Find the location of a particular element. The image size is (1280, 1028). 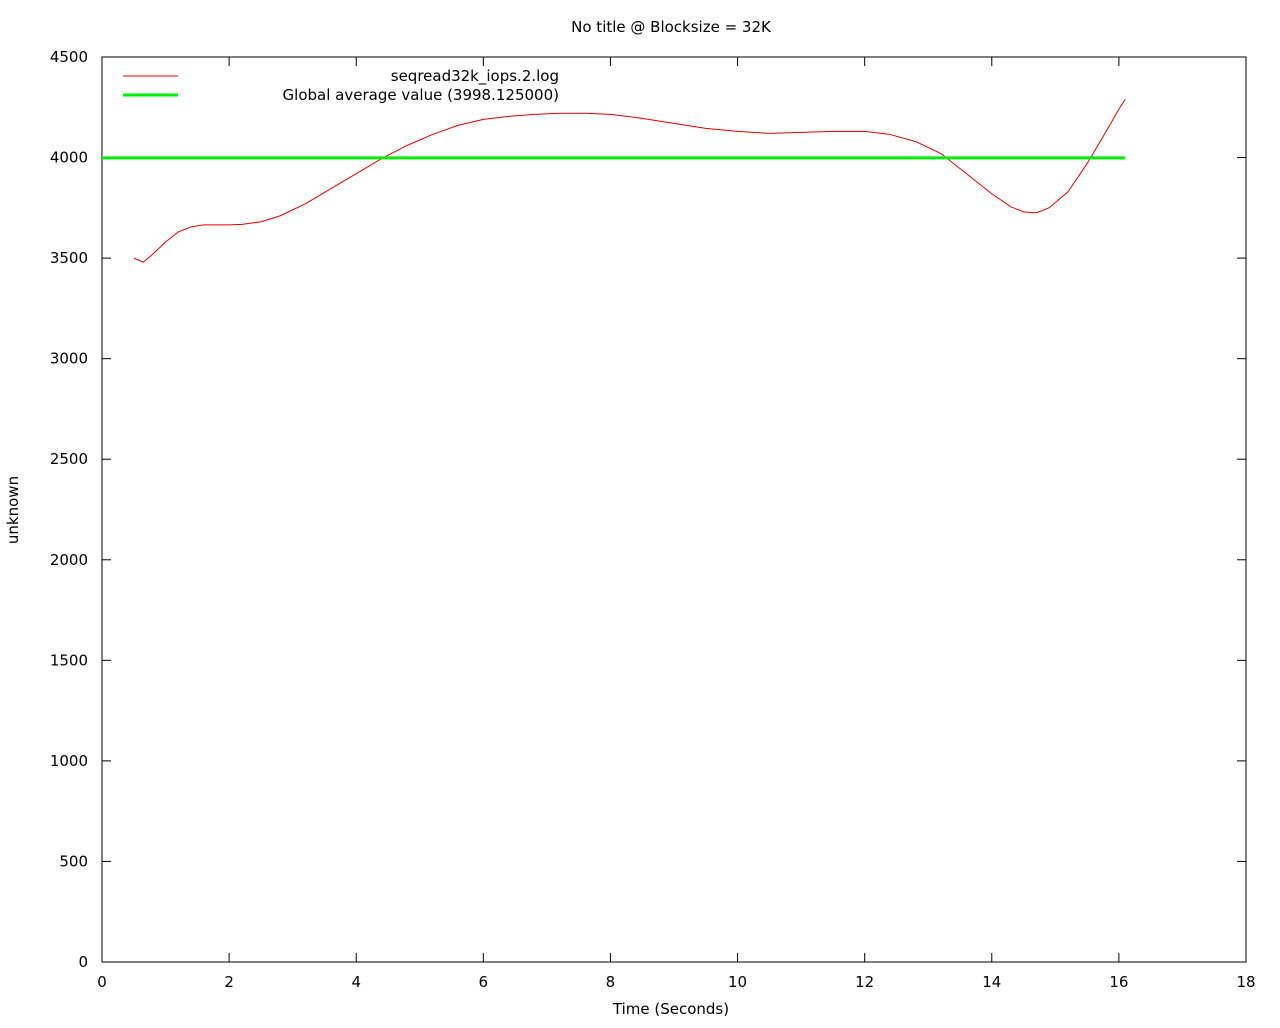

x-tick-label: 4 is located at coordinates (356, 982).